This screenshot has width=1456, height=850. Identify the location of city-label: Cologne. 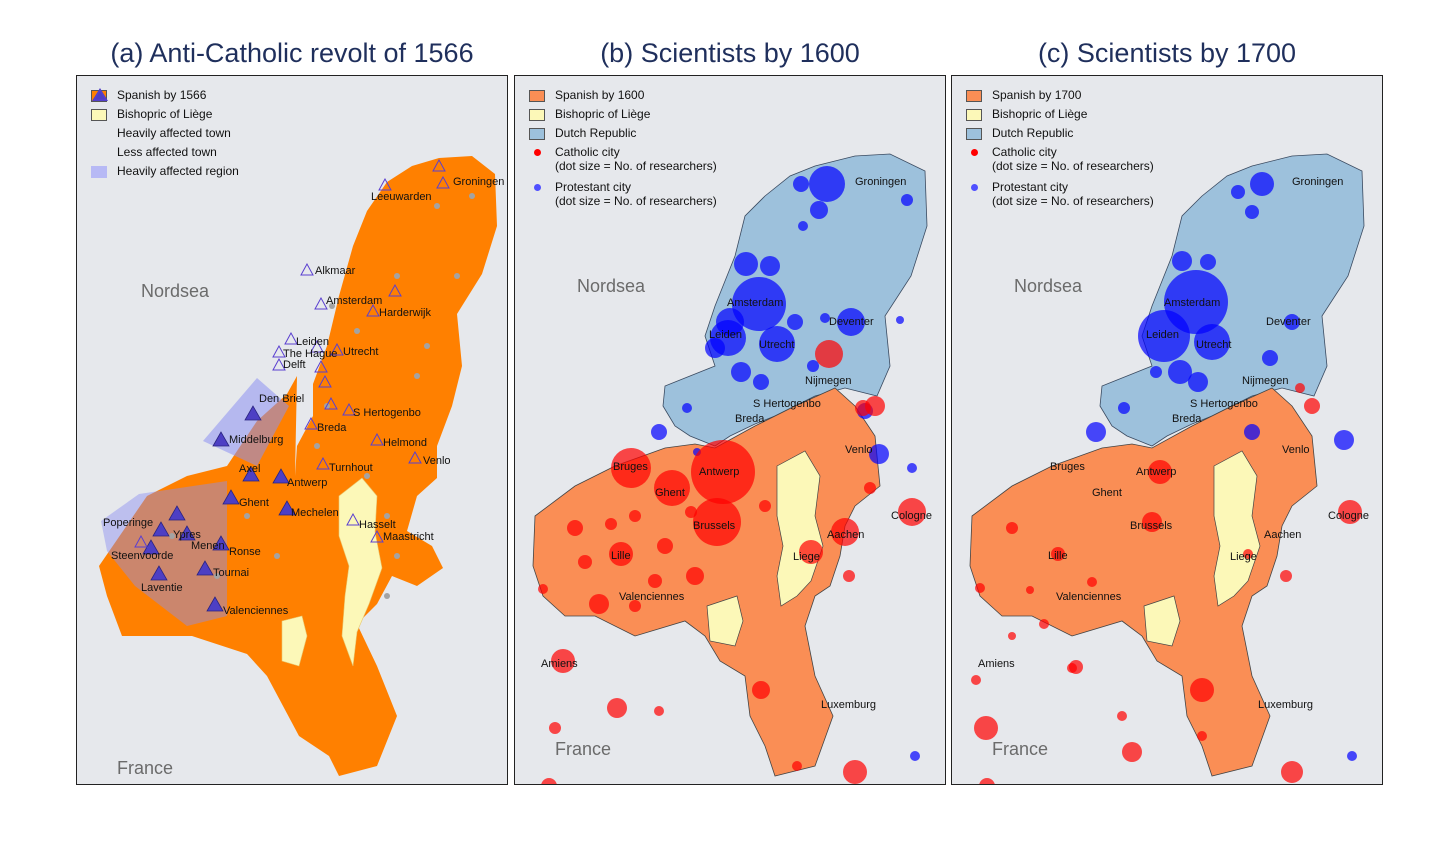
(911, 516).